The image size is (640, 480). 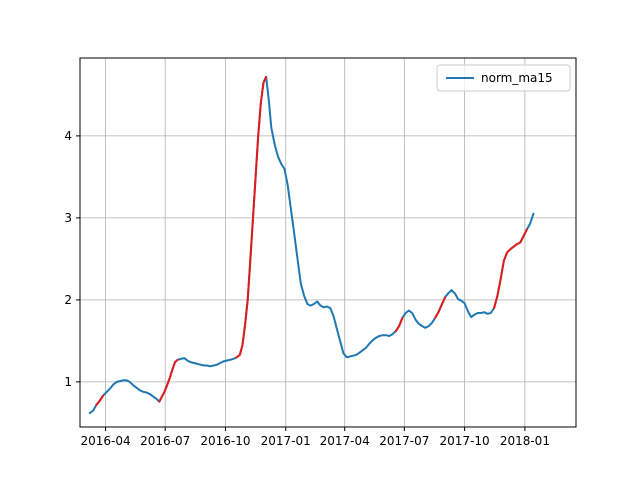 I want to click on y-tick-label: 3, so click(x=68, y=218).